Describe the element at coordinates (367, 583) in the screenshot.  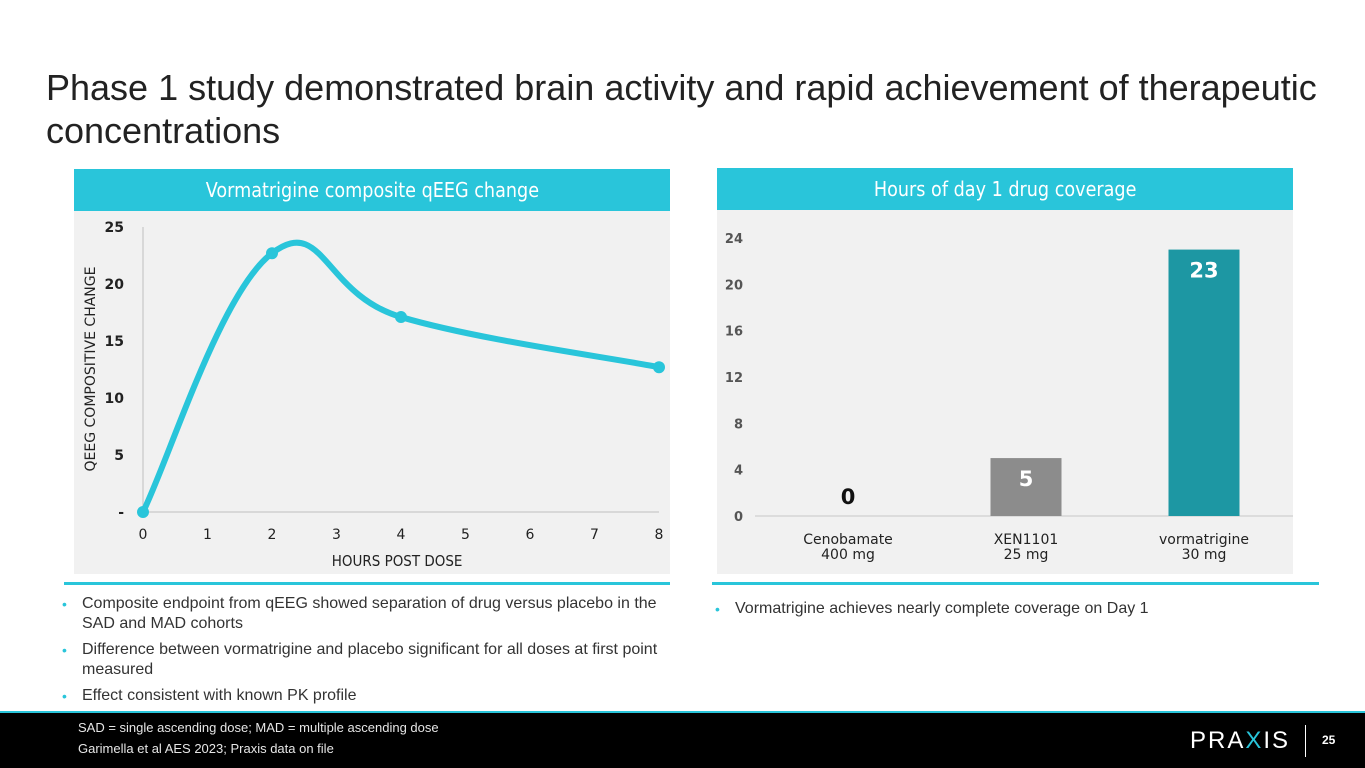
I see `left-divider` at that location.